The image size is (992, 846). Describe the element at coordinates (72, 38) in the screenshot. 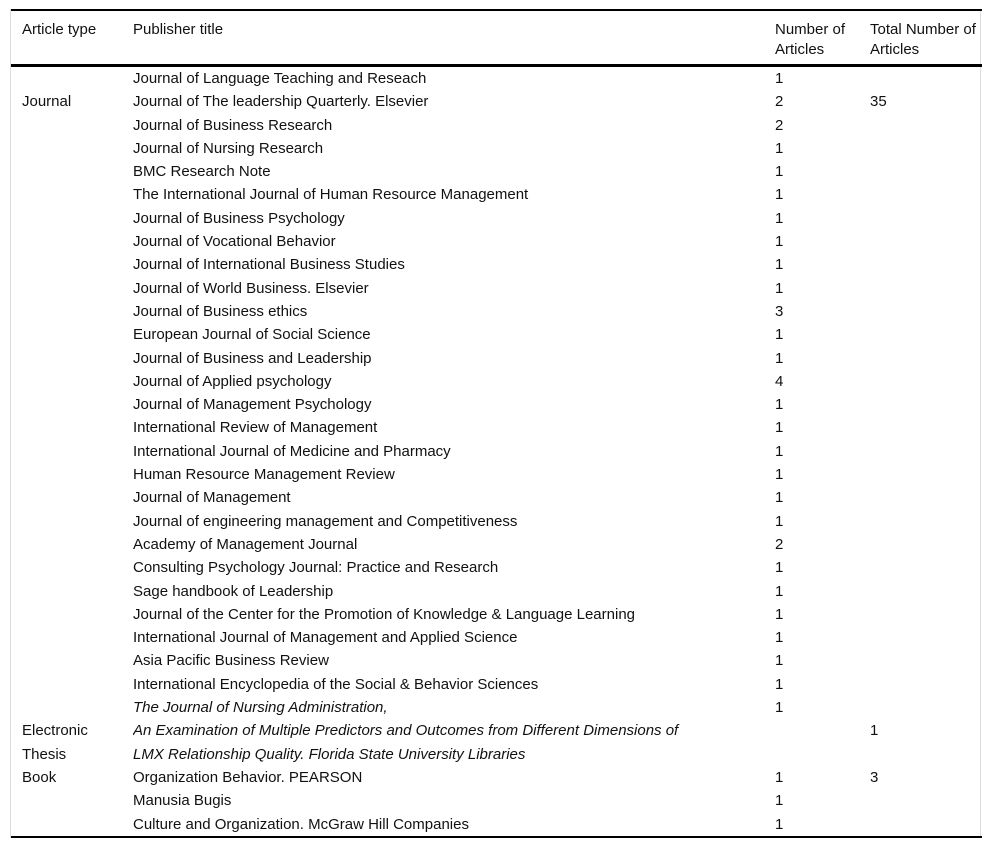

I see `header-article-type: Article type` at that location.